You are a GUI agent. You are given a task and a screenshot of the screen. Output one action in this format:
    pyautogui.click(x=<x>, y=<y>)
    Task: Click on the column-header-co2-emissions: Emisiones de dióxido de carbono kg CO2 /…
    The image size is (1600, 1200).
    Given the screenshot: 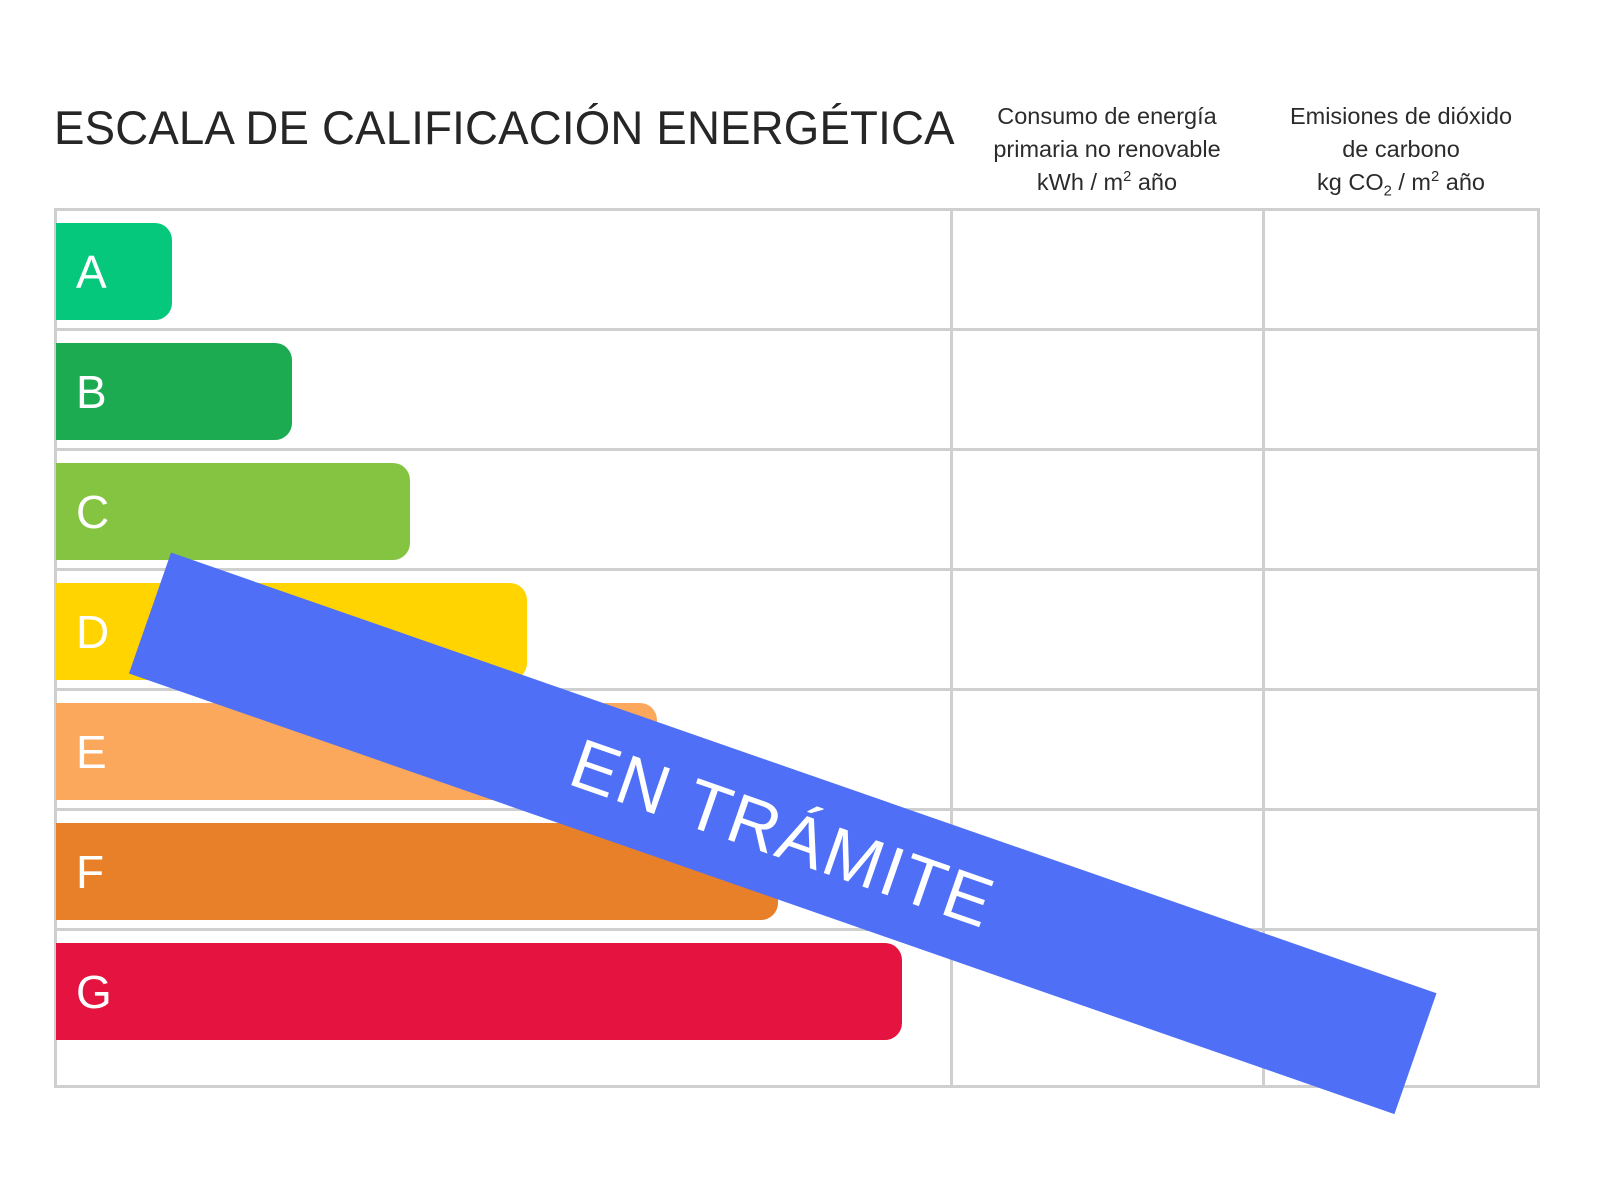 What is the action you would take?
    pyautogui.click(x=1401, y=149)
    